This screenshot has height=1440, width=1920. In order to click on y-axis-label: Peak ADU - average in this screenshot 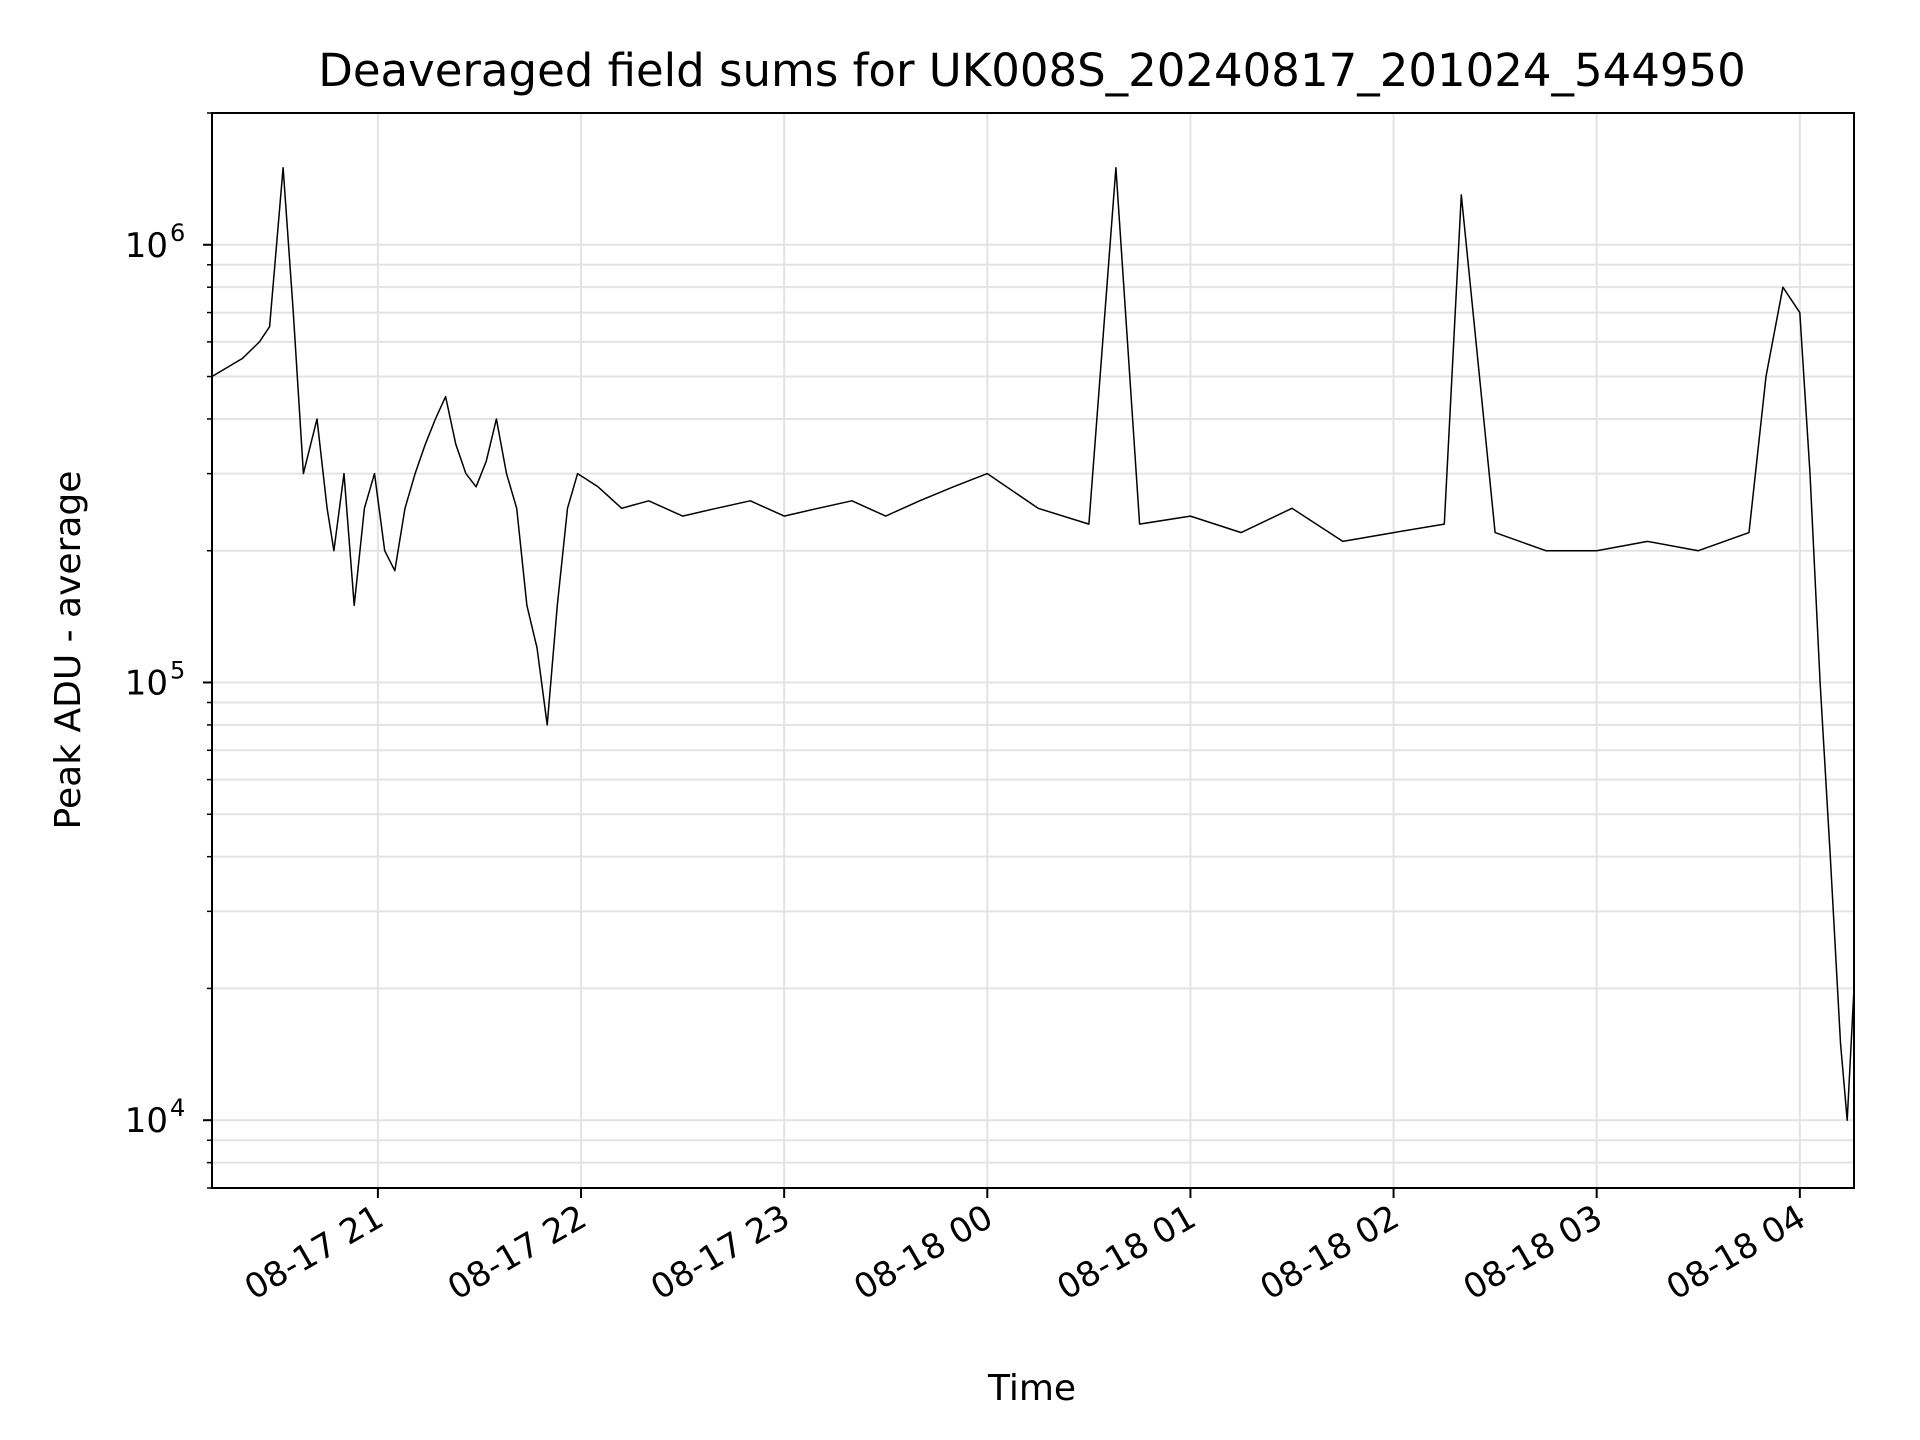, I will do `click(68, 650)`.